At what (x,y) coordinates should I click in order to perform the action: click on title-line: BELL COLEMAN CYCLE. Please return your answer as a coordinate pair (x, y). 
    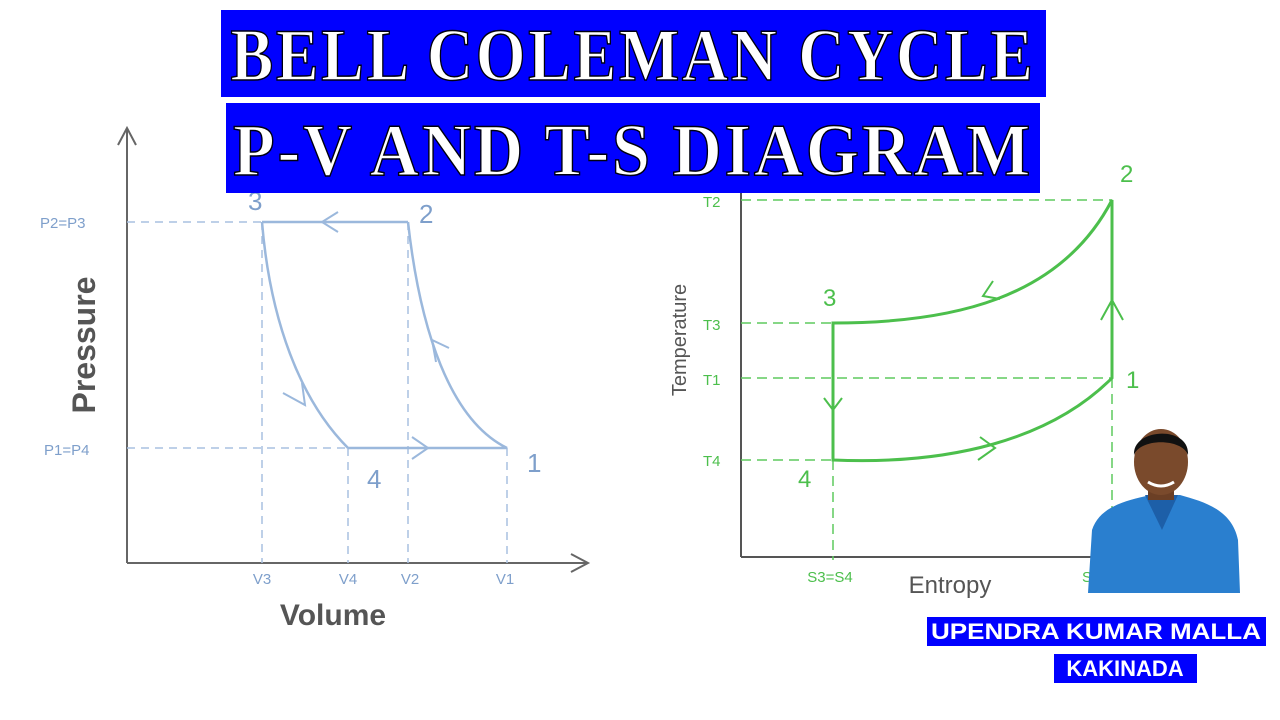
    Looking at the image, I should click on (633, 56).